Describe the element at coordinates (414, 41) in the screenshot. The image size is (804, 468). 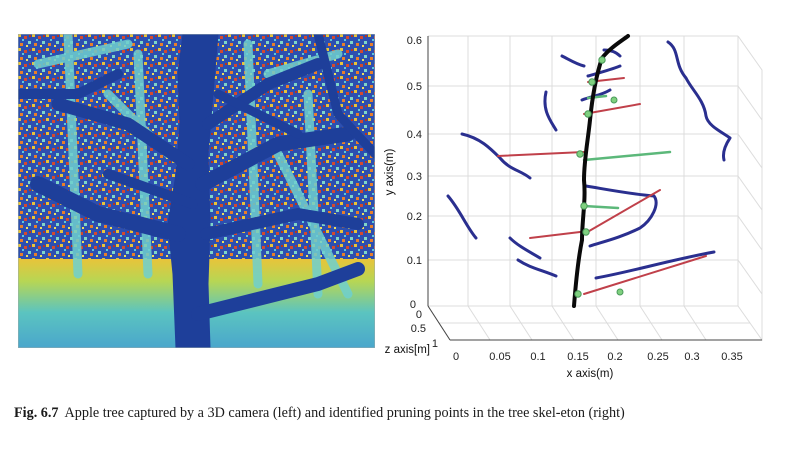
I see `y-tick: 0.6` at that location.